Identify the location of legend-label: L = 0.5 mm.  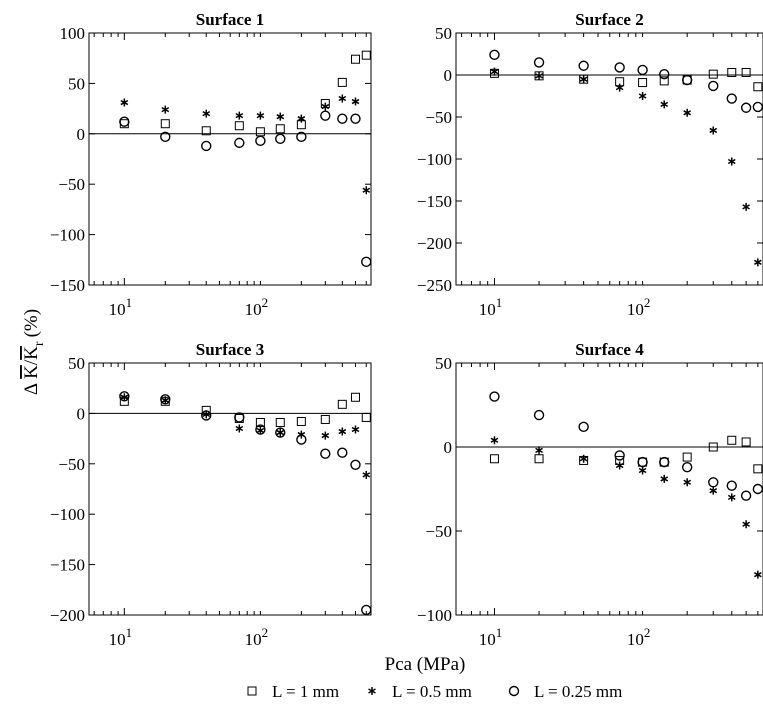
(432, 691).